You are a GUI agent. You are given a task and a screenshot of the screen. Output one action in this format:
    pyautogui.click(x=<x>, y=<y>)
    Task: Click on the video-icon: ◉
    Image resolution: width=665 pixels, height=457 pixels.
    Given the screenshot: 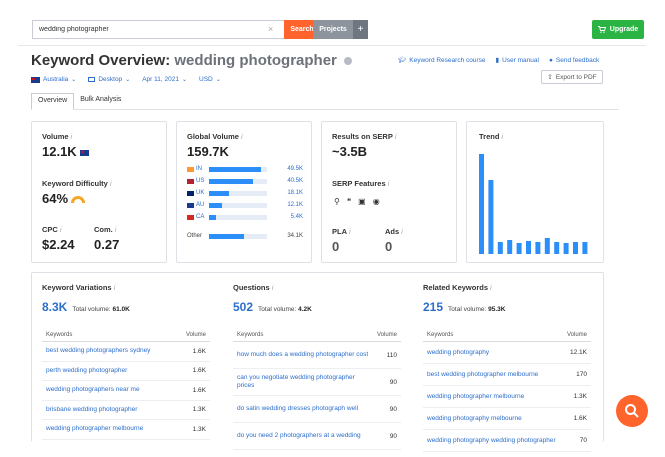 What is the action you would take?
    pyautogui.click(x=376, y=201)
    